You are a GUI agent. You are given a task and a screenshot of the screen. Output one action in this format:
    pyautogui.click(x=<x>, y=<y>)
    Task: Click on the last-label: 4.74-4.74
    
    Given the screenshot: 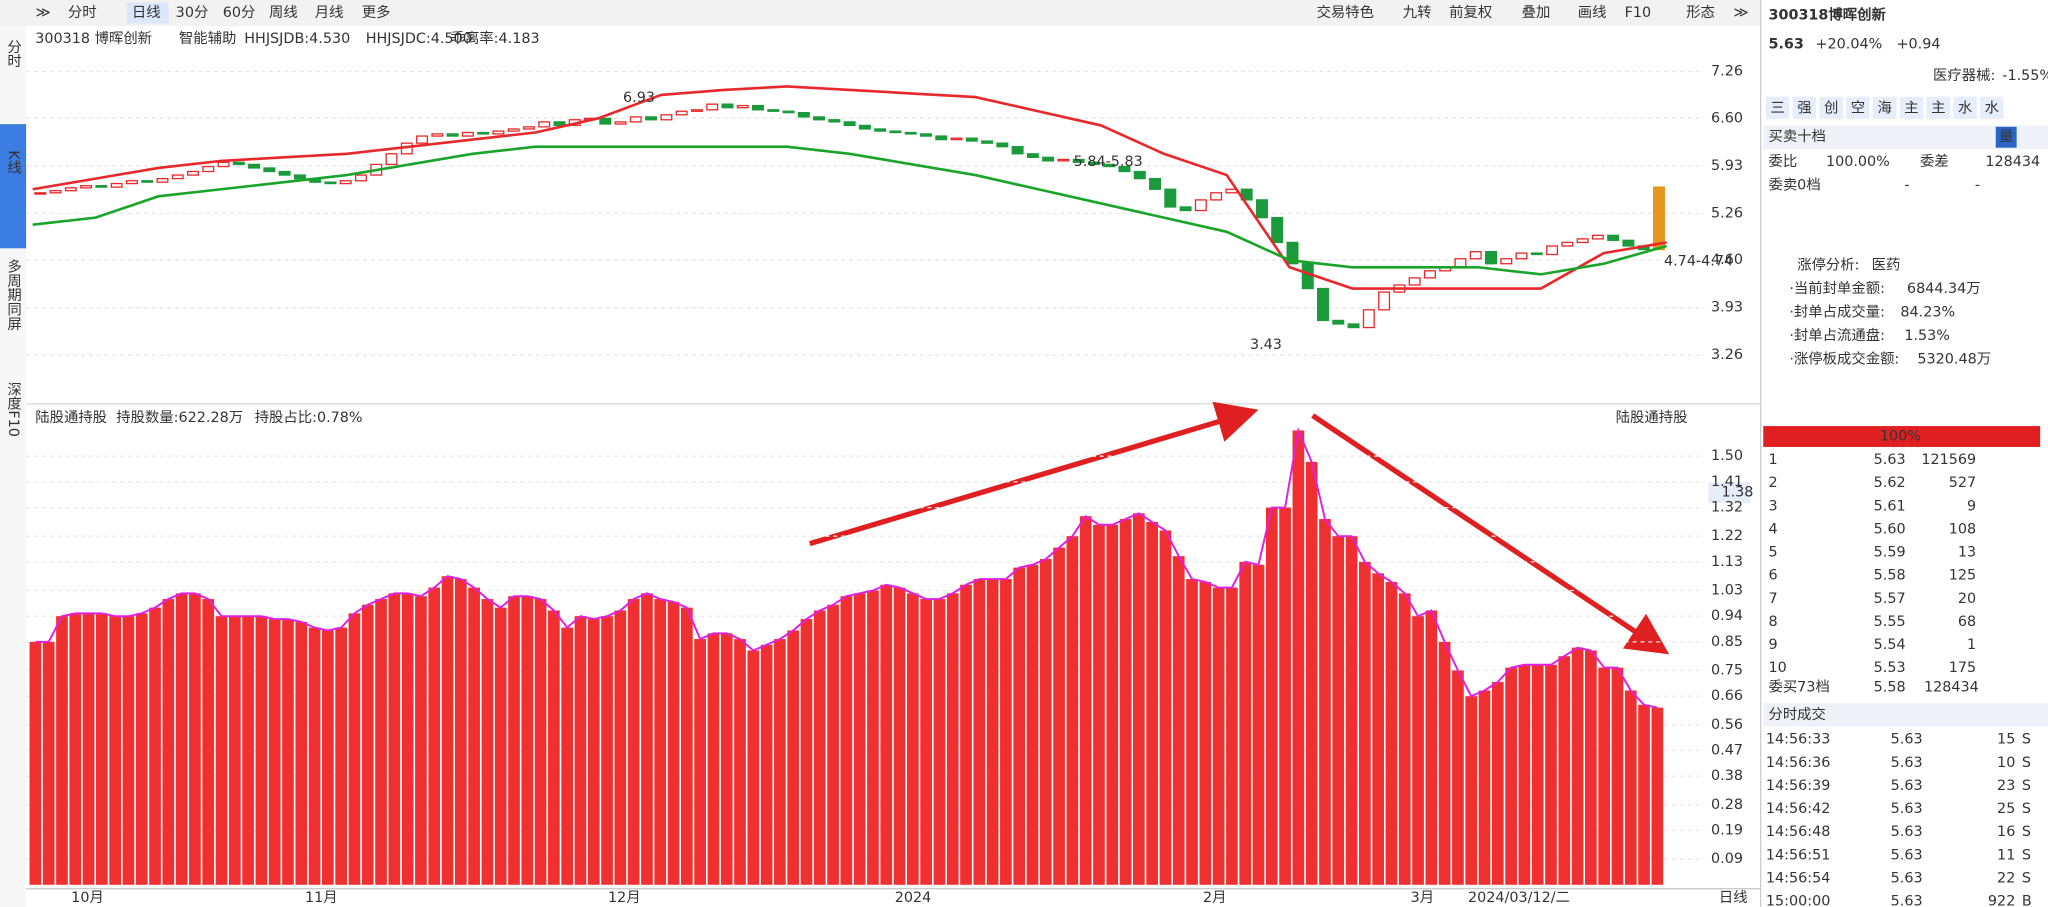 What is the action you would take?
    pyautogui.click(x=1698, y=261)
    